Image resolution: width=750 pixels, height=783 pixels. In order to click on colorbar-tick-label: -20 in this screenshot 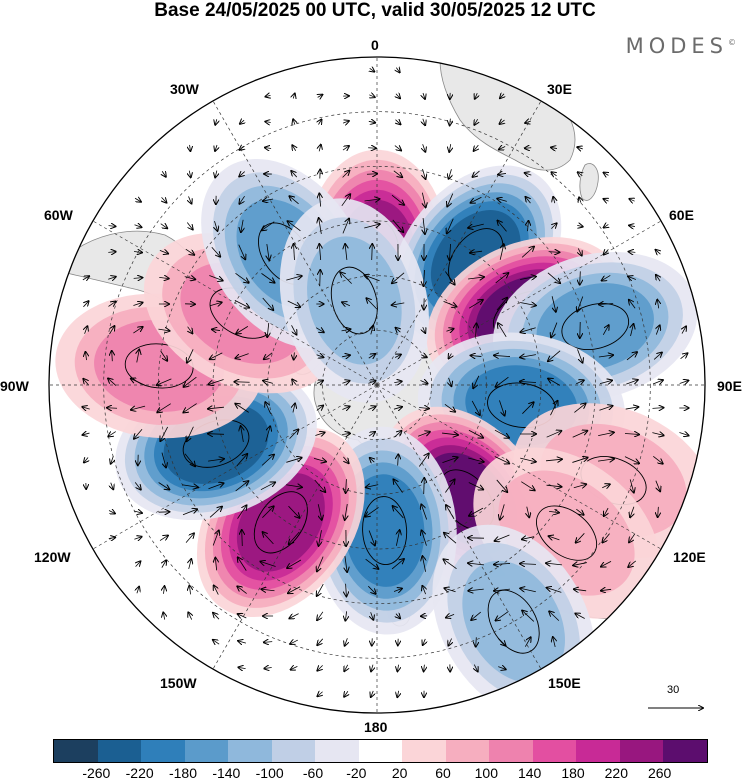, I will do `click(356, 773)`.